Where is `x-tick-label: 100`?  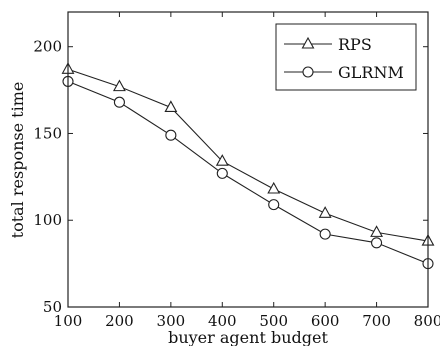
x-tick-label: 100 is located at coordinates (68, 321).